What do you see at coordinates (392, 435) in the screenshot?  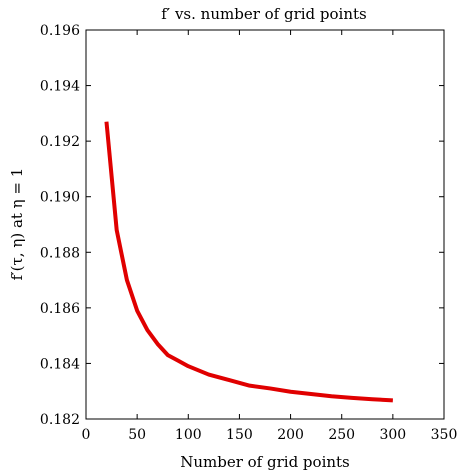 I see `x-tick-label: 300` at bounding box center [392, 435].